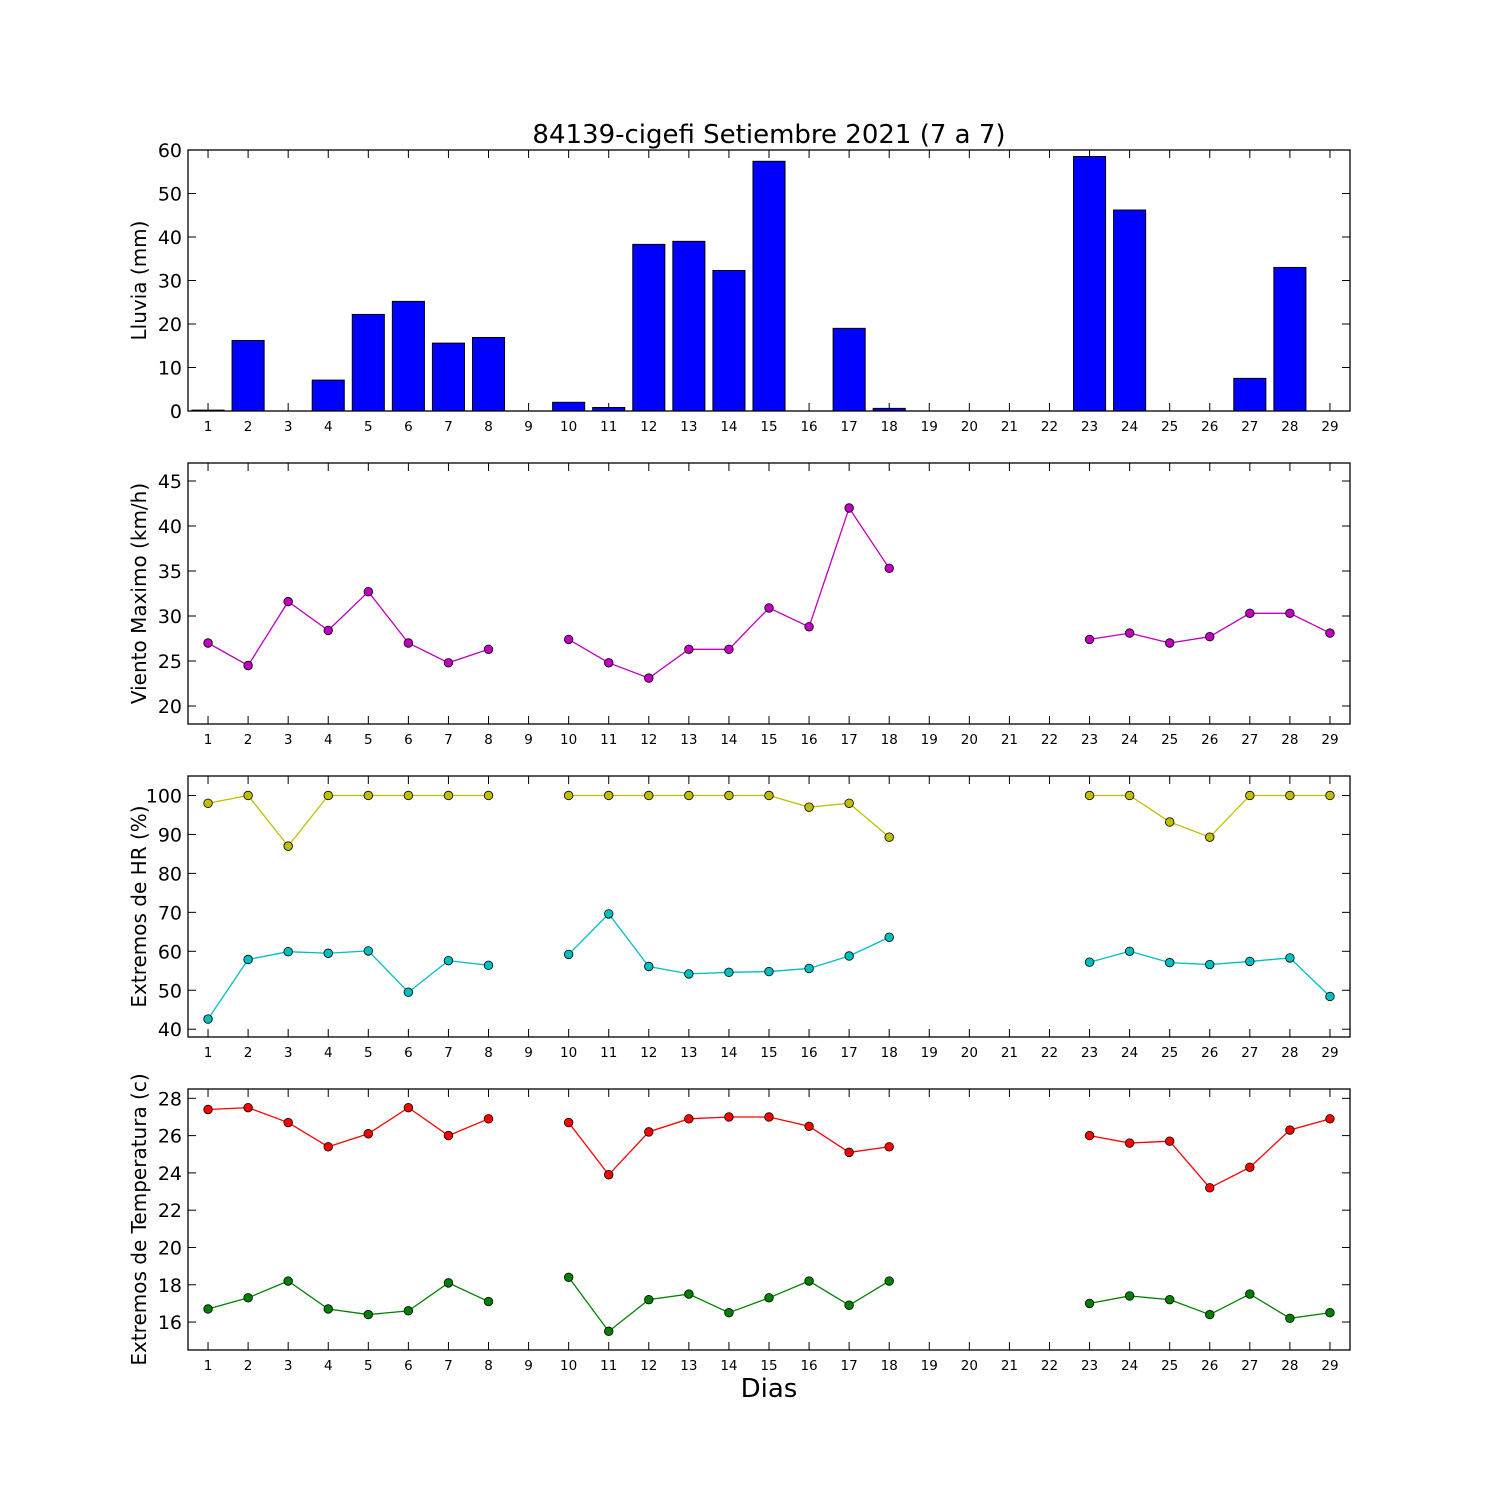 This screenshot has width=1500, height=1500. I want to click on y-axis-label: Viento Maximo (km/h), so click(139, 593).